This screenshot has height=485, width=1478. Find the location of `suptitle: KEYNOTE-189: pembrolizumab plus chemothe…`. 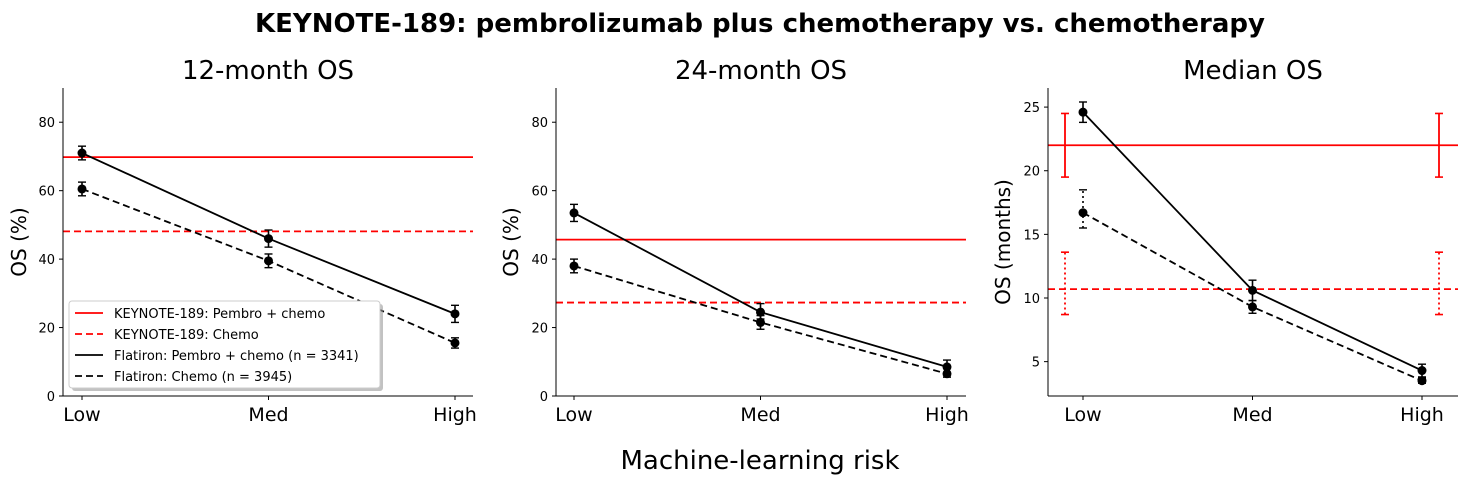

suptitle: KEYNOTE-189: pembrolizumab plus chemothe… is located at coordinates (760, 24).